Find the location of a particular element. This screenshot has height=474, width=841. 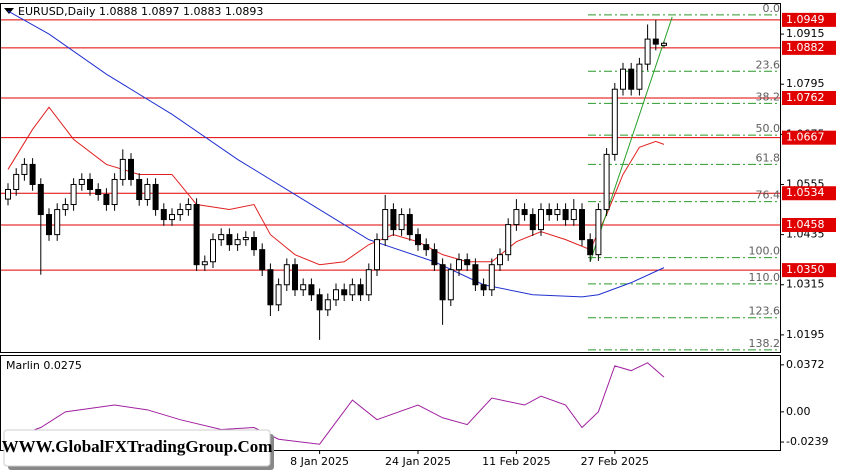

price-level-label: 1.0882 is located at coordinates (805, 47).